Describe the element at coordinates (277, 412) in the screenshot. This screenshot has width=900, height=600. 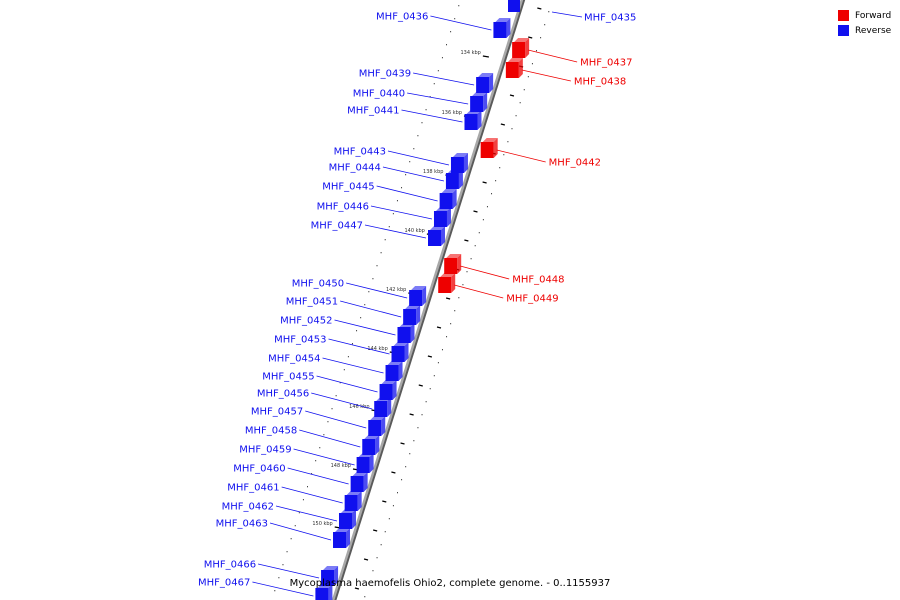
I see `gene-label: MHF_0457` at that location.